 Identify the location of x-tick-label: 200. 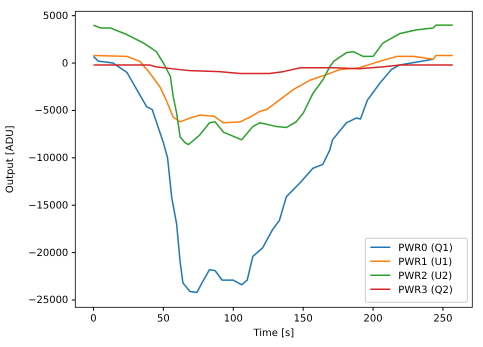
(373, 318).